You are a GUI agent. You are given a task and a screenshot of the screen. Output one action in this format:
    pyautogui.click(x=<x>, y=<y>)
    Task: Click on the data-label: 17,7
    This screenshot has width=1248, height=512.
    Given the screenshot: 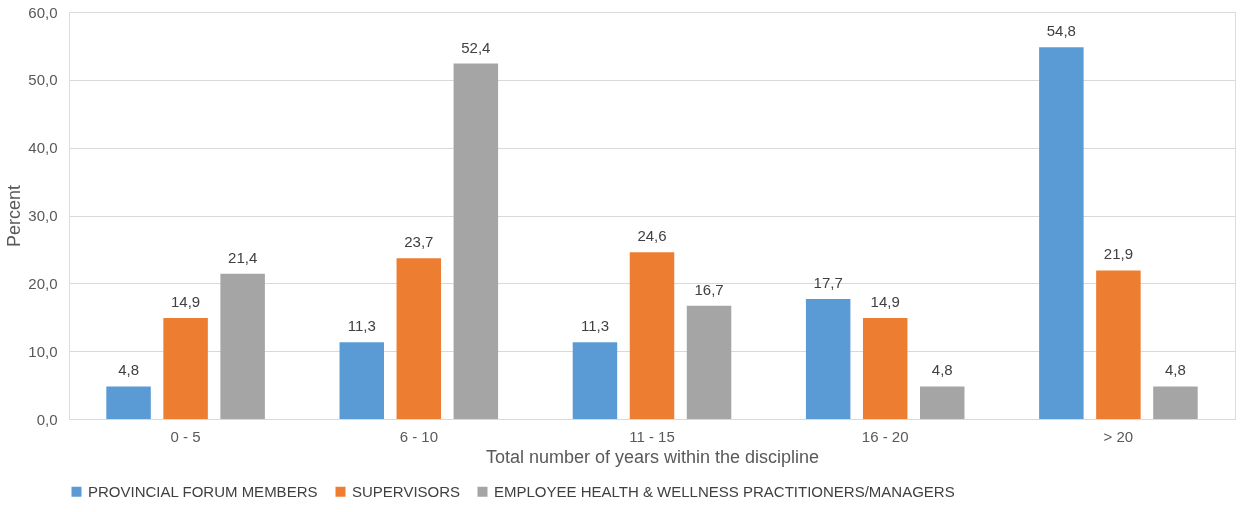 What is the action you would take?
    pyautogui.click(x=828, y=282)
    